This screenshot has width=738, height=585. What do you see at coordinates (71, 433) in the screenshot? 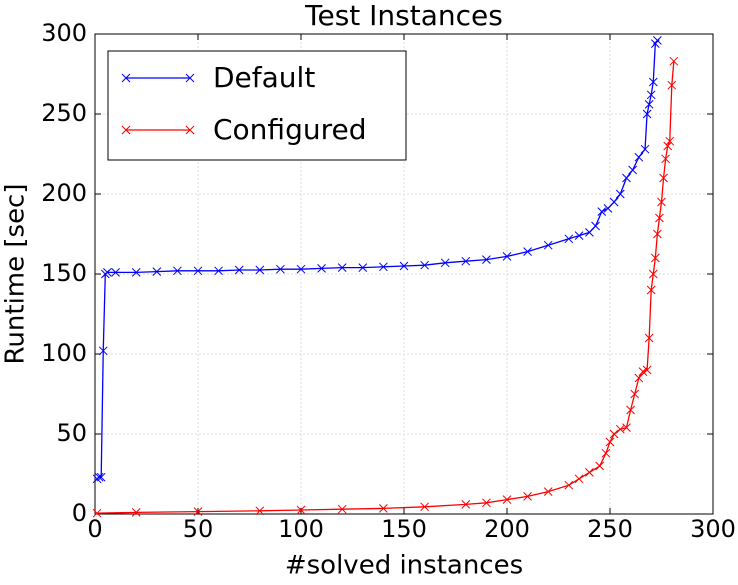
I see `y-tick-label: 50` at bounding box center [71, 433].